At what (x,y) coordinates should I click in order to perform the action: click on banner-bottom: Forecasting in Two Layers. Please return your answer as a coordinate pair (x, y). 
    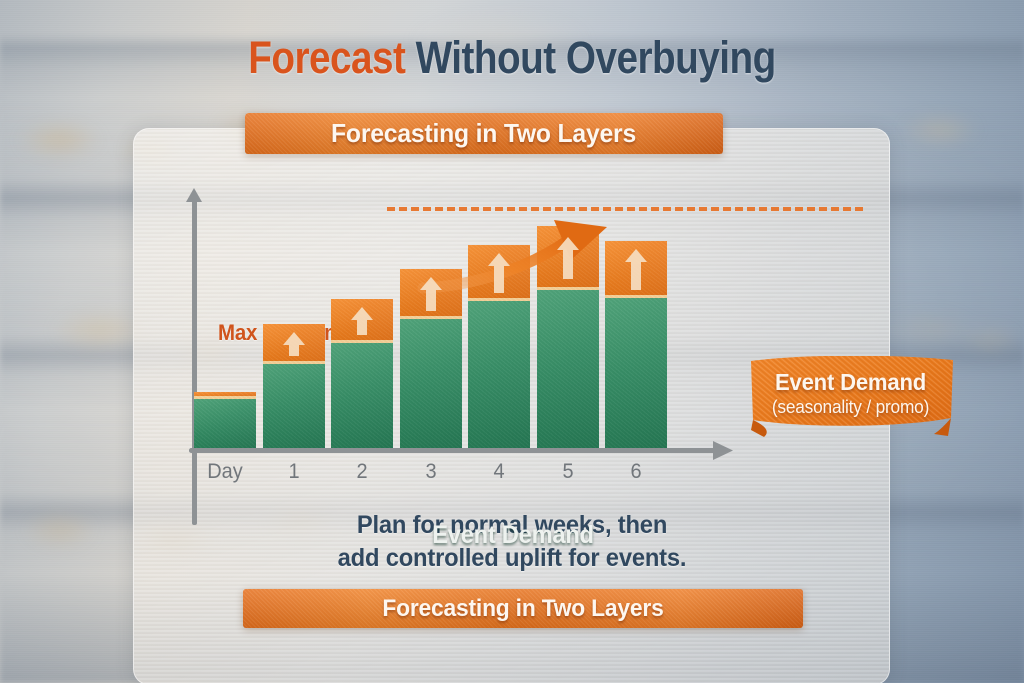
    Looking at the image, I should click on (523, 608).